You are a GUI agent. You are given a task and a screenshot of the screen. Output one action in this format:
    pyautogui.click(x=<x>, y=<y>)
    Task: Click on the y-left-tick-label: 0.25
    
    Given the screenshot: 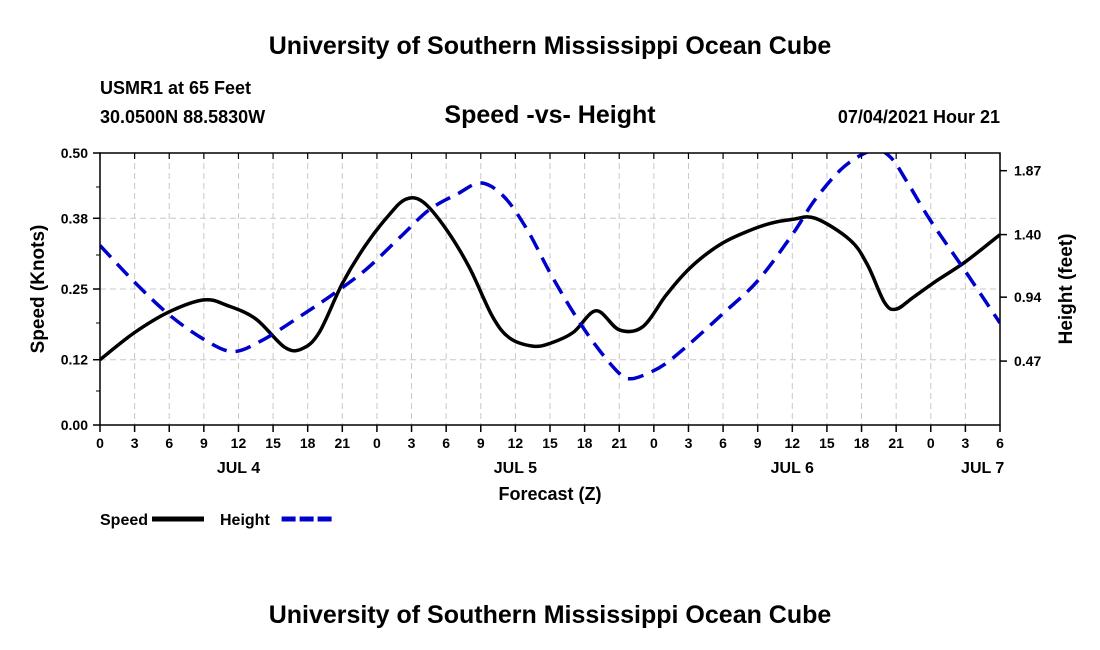 What is the action you would take?
    pyautogui.click(x=74, y=289)
    